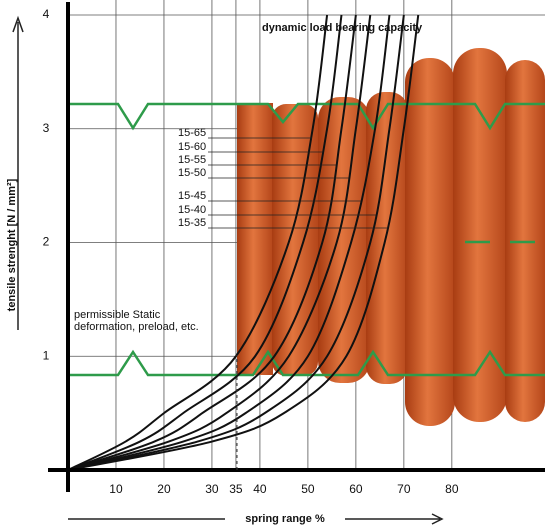 The width and height of the screenshot is (545, 531). I want to click on x-tick-label: 30, so click(212, 489).